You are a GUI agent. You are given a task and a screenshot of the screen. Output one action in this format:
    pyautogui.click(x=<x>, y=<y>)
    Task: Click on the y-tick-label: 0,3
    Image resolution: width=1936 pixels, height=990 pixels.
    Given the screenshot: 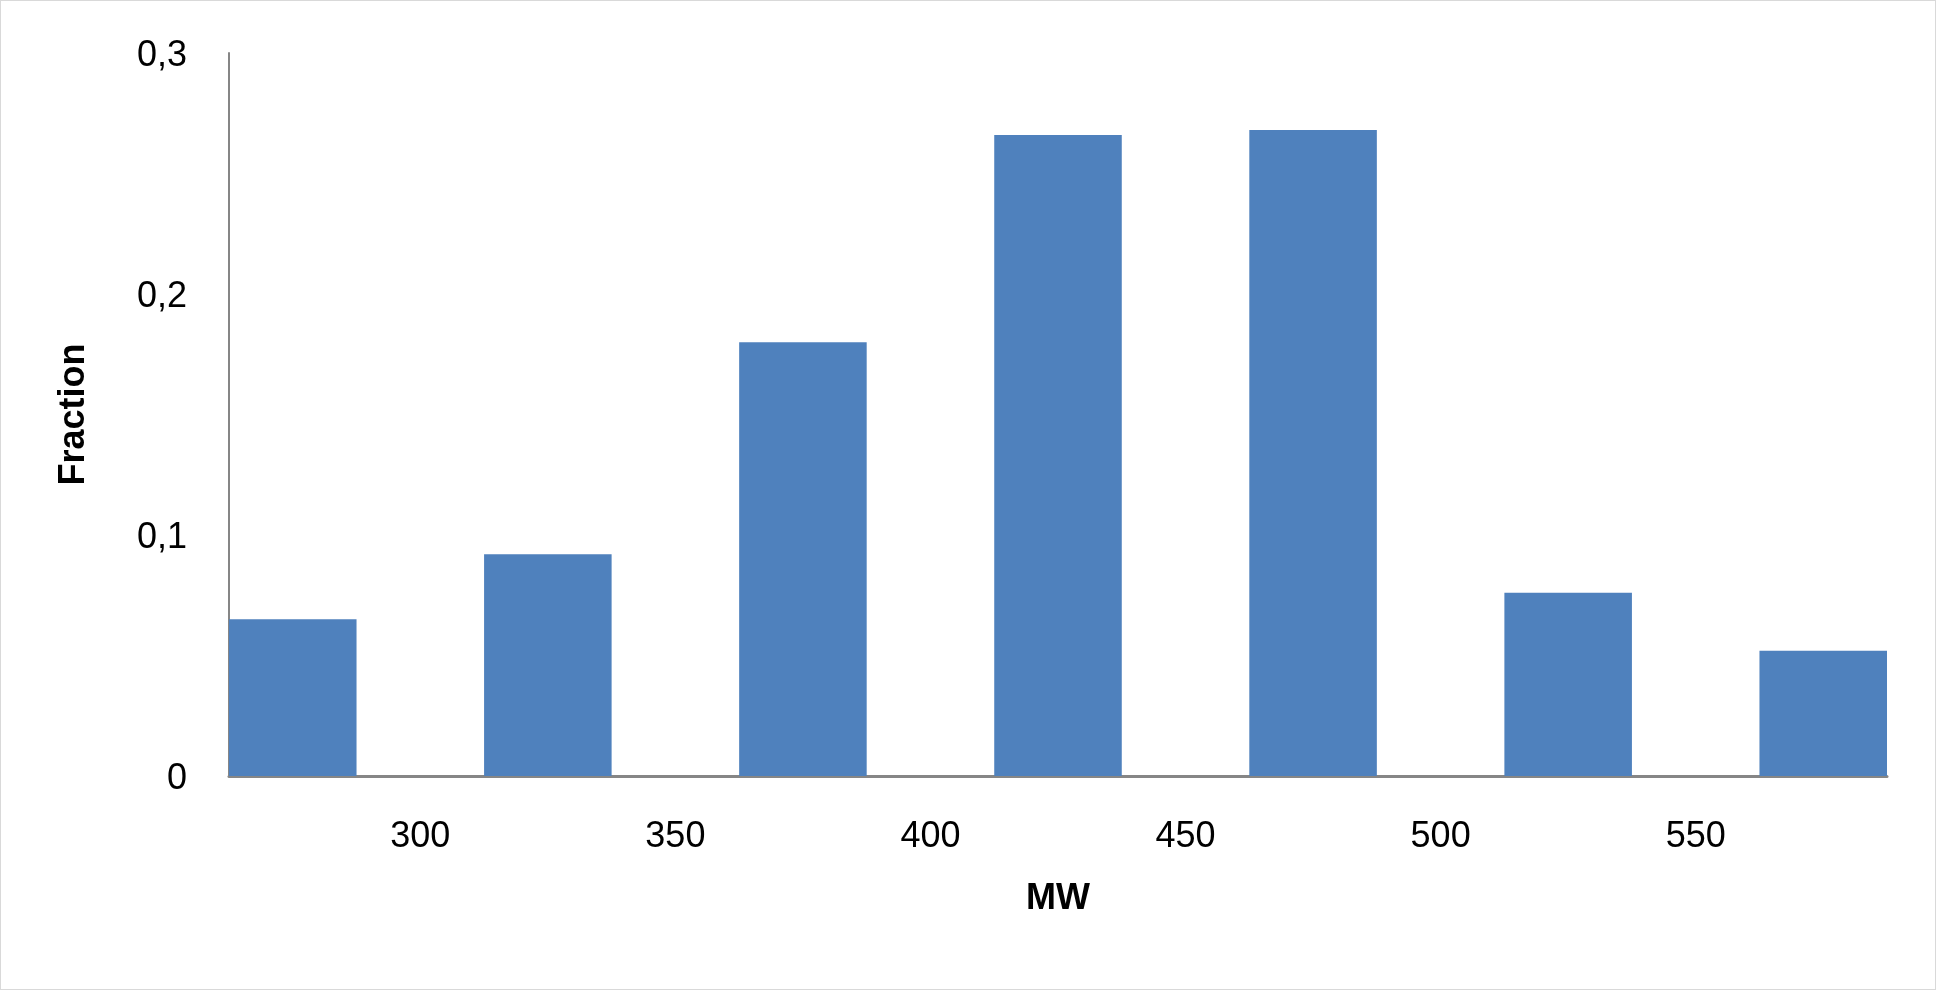 What is the action you would take?
    pyautogui.click(x=161, y=53)
    